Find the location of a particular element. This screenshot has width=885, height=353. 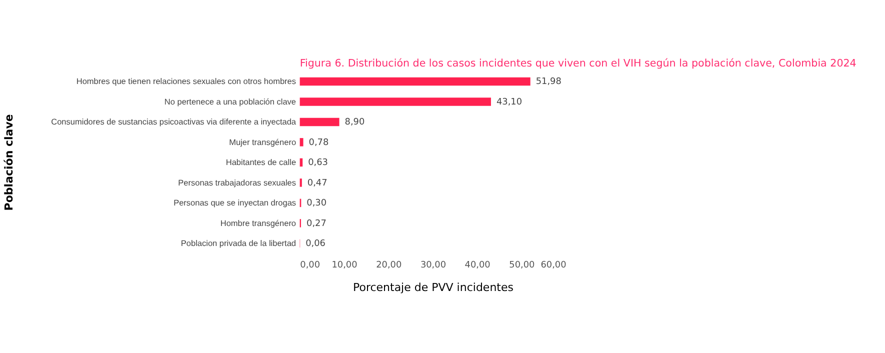

x-tick-label: 10,00 is located at coordinates (345, 265).